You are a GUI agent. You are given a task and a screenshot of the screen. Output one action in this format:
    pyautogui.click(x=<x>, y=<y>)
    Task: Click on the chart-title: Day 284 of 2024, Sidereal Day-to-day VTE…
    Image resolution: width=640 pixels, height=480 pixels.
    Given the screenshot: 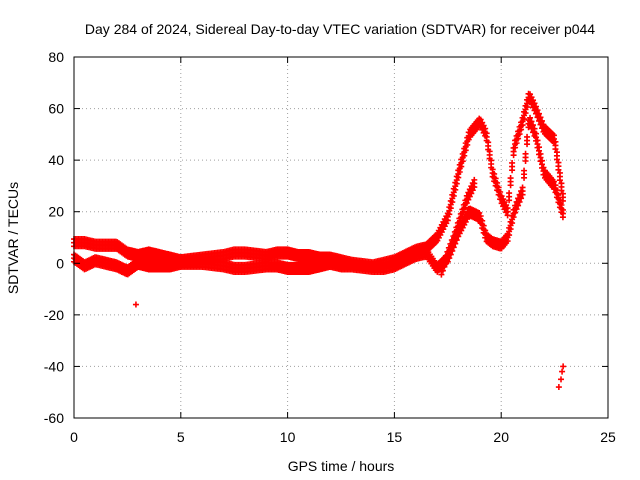 What is the action you would take?
    pyautogui.click(x=340, y=29)
    